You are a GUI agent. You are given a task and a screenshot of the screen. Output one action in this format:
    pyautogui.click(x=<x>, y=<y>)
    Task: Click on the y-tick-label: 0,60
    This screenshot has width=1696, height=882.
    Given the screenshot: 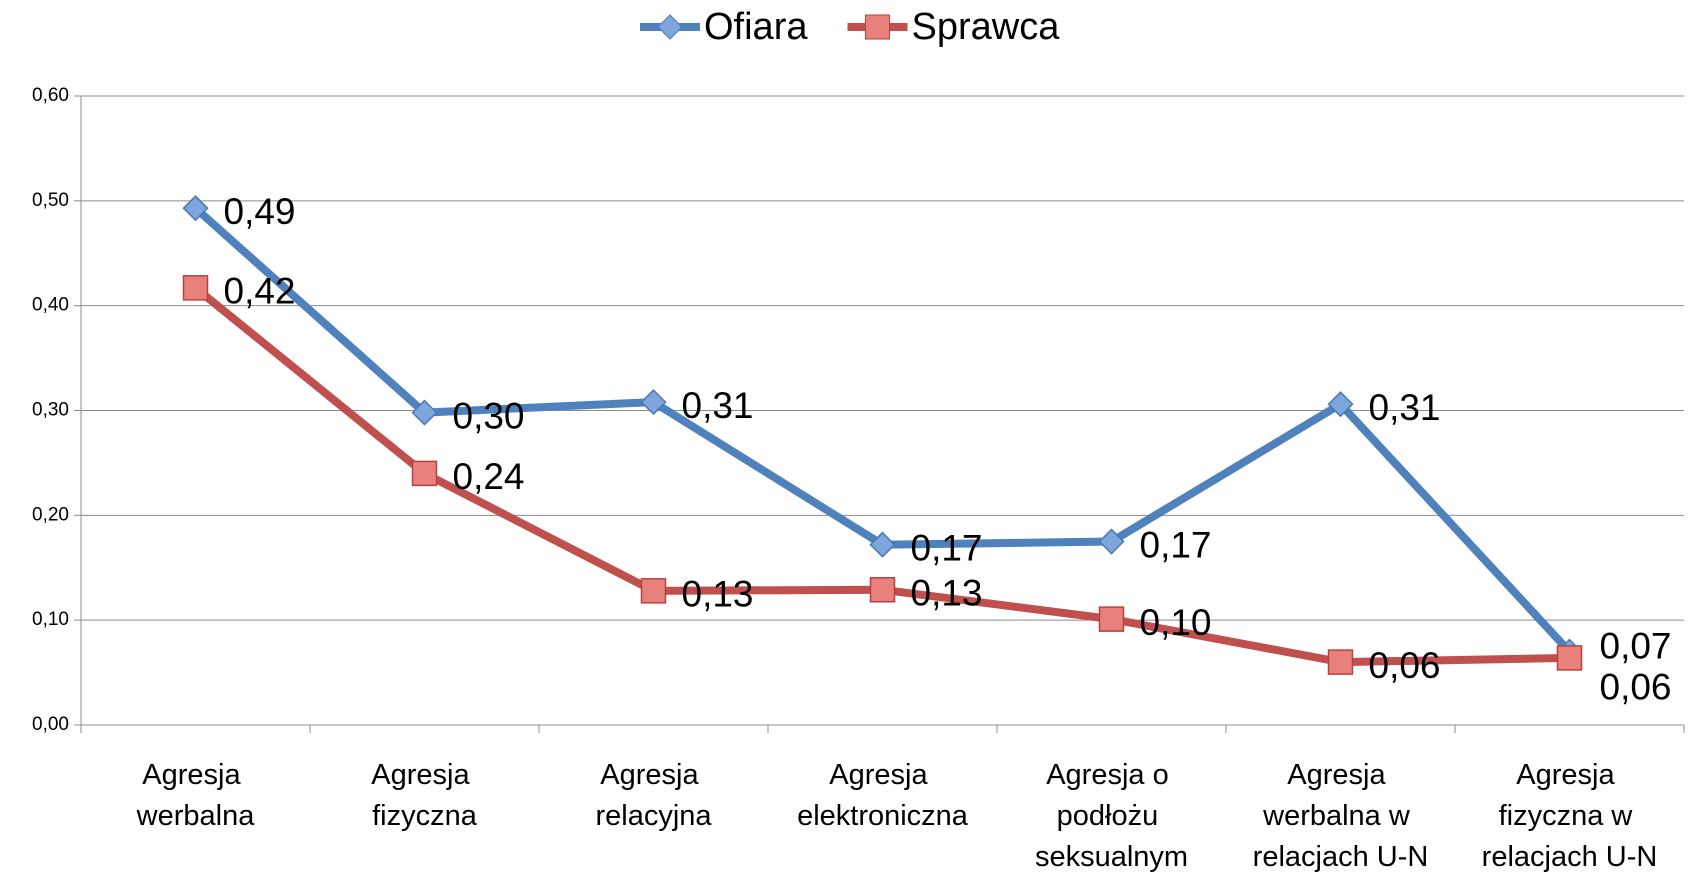 What is the action you would take?
    pyautogui.click(x=50, y=95)
    